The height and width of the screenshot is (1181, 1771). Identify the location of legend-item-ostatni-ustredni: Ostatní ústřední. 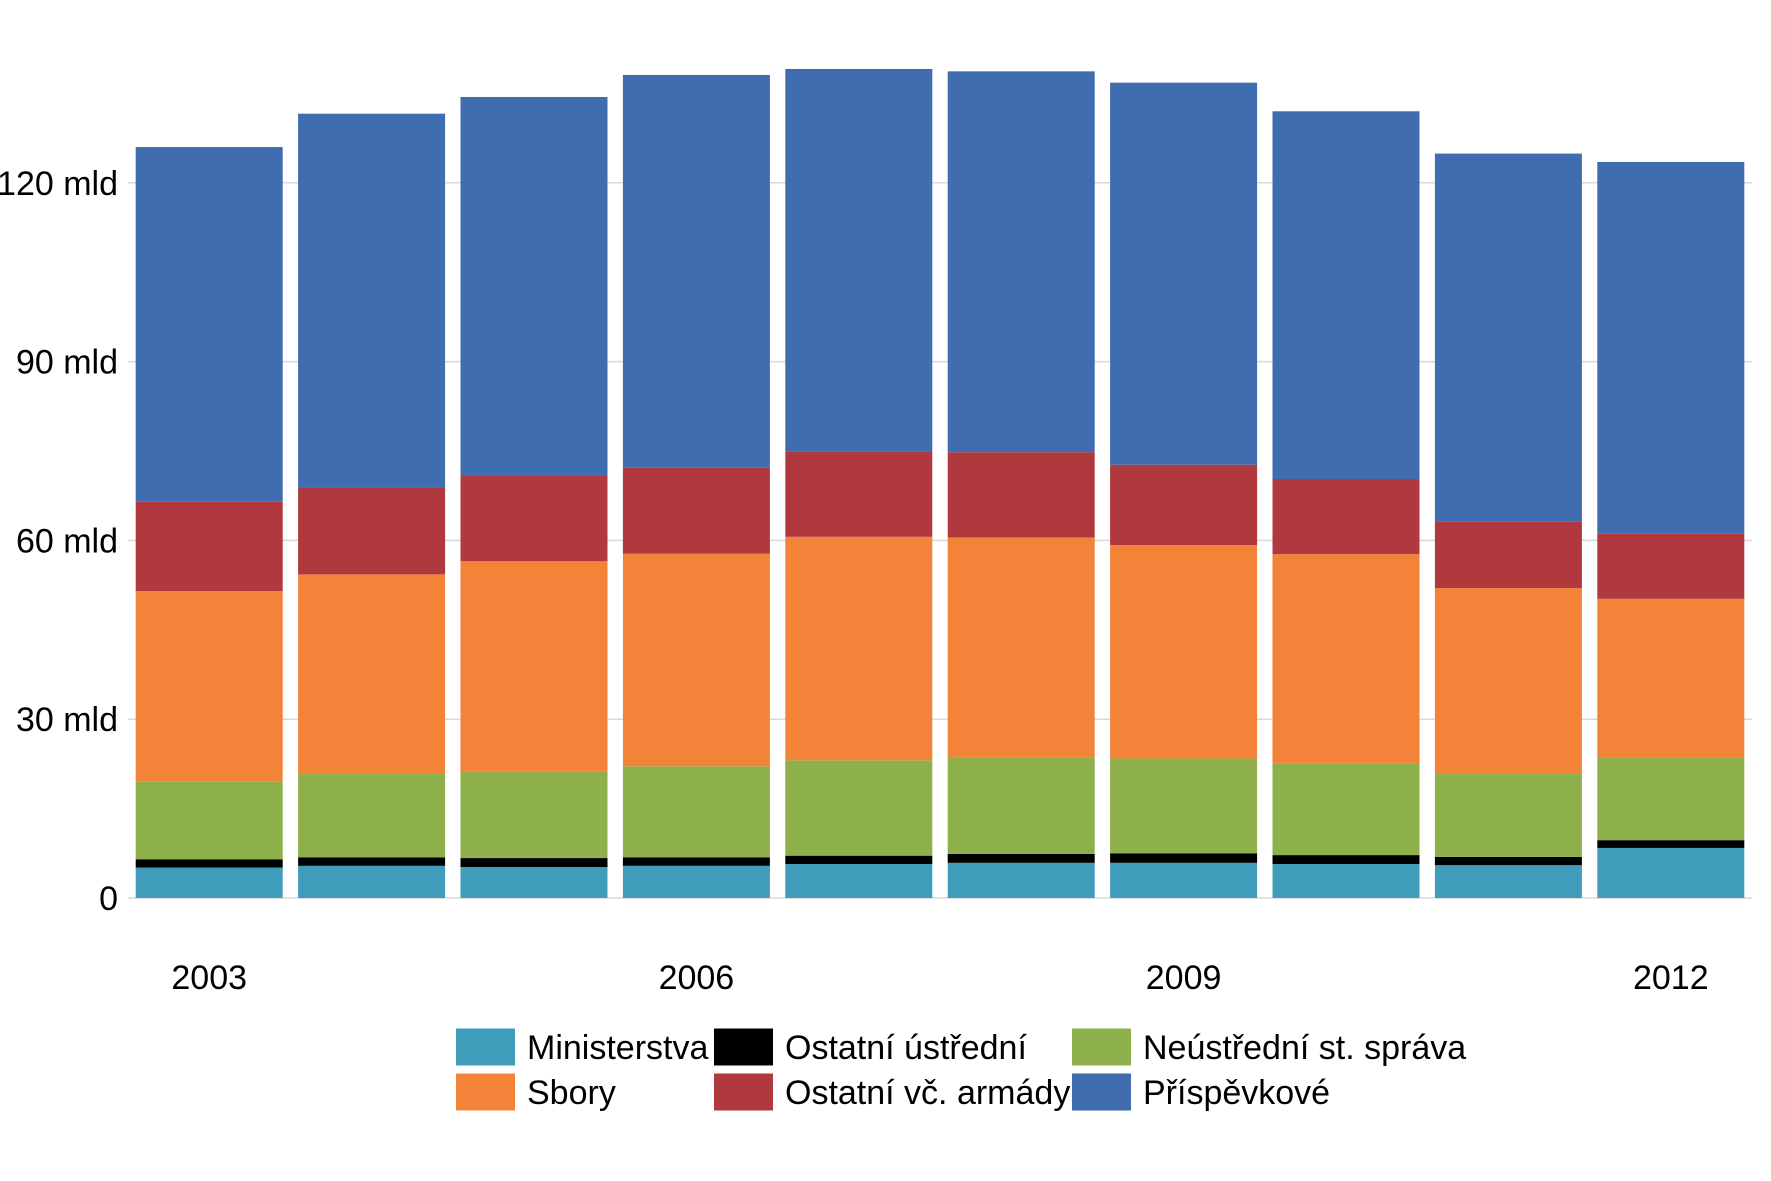
(870, 1047).